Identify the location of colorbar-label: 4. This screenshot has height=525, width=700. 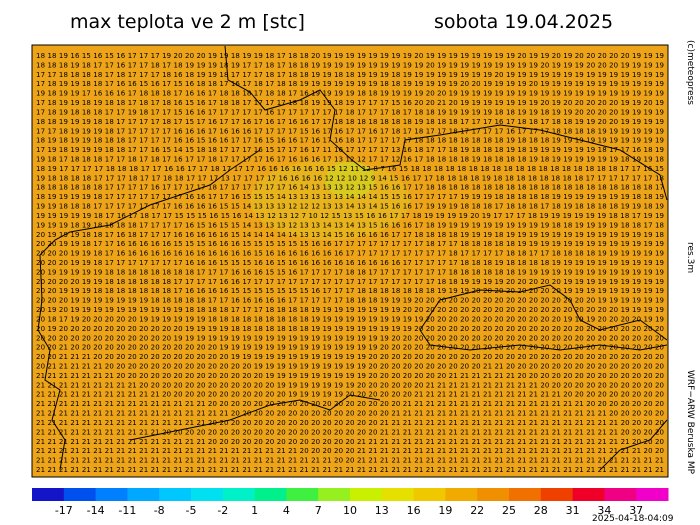
(286, 510).